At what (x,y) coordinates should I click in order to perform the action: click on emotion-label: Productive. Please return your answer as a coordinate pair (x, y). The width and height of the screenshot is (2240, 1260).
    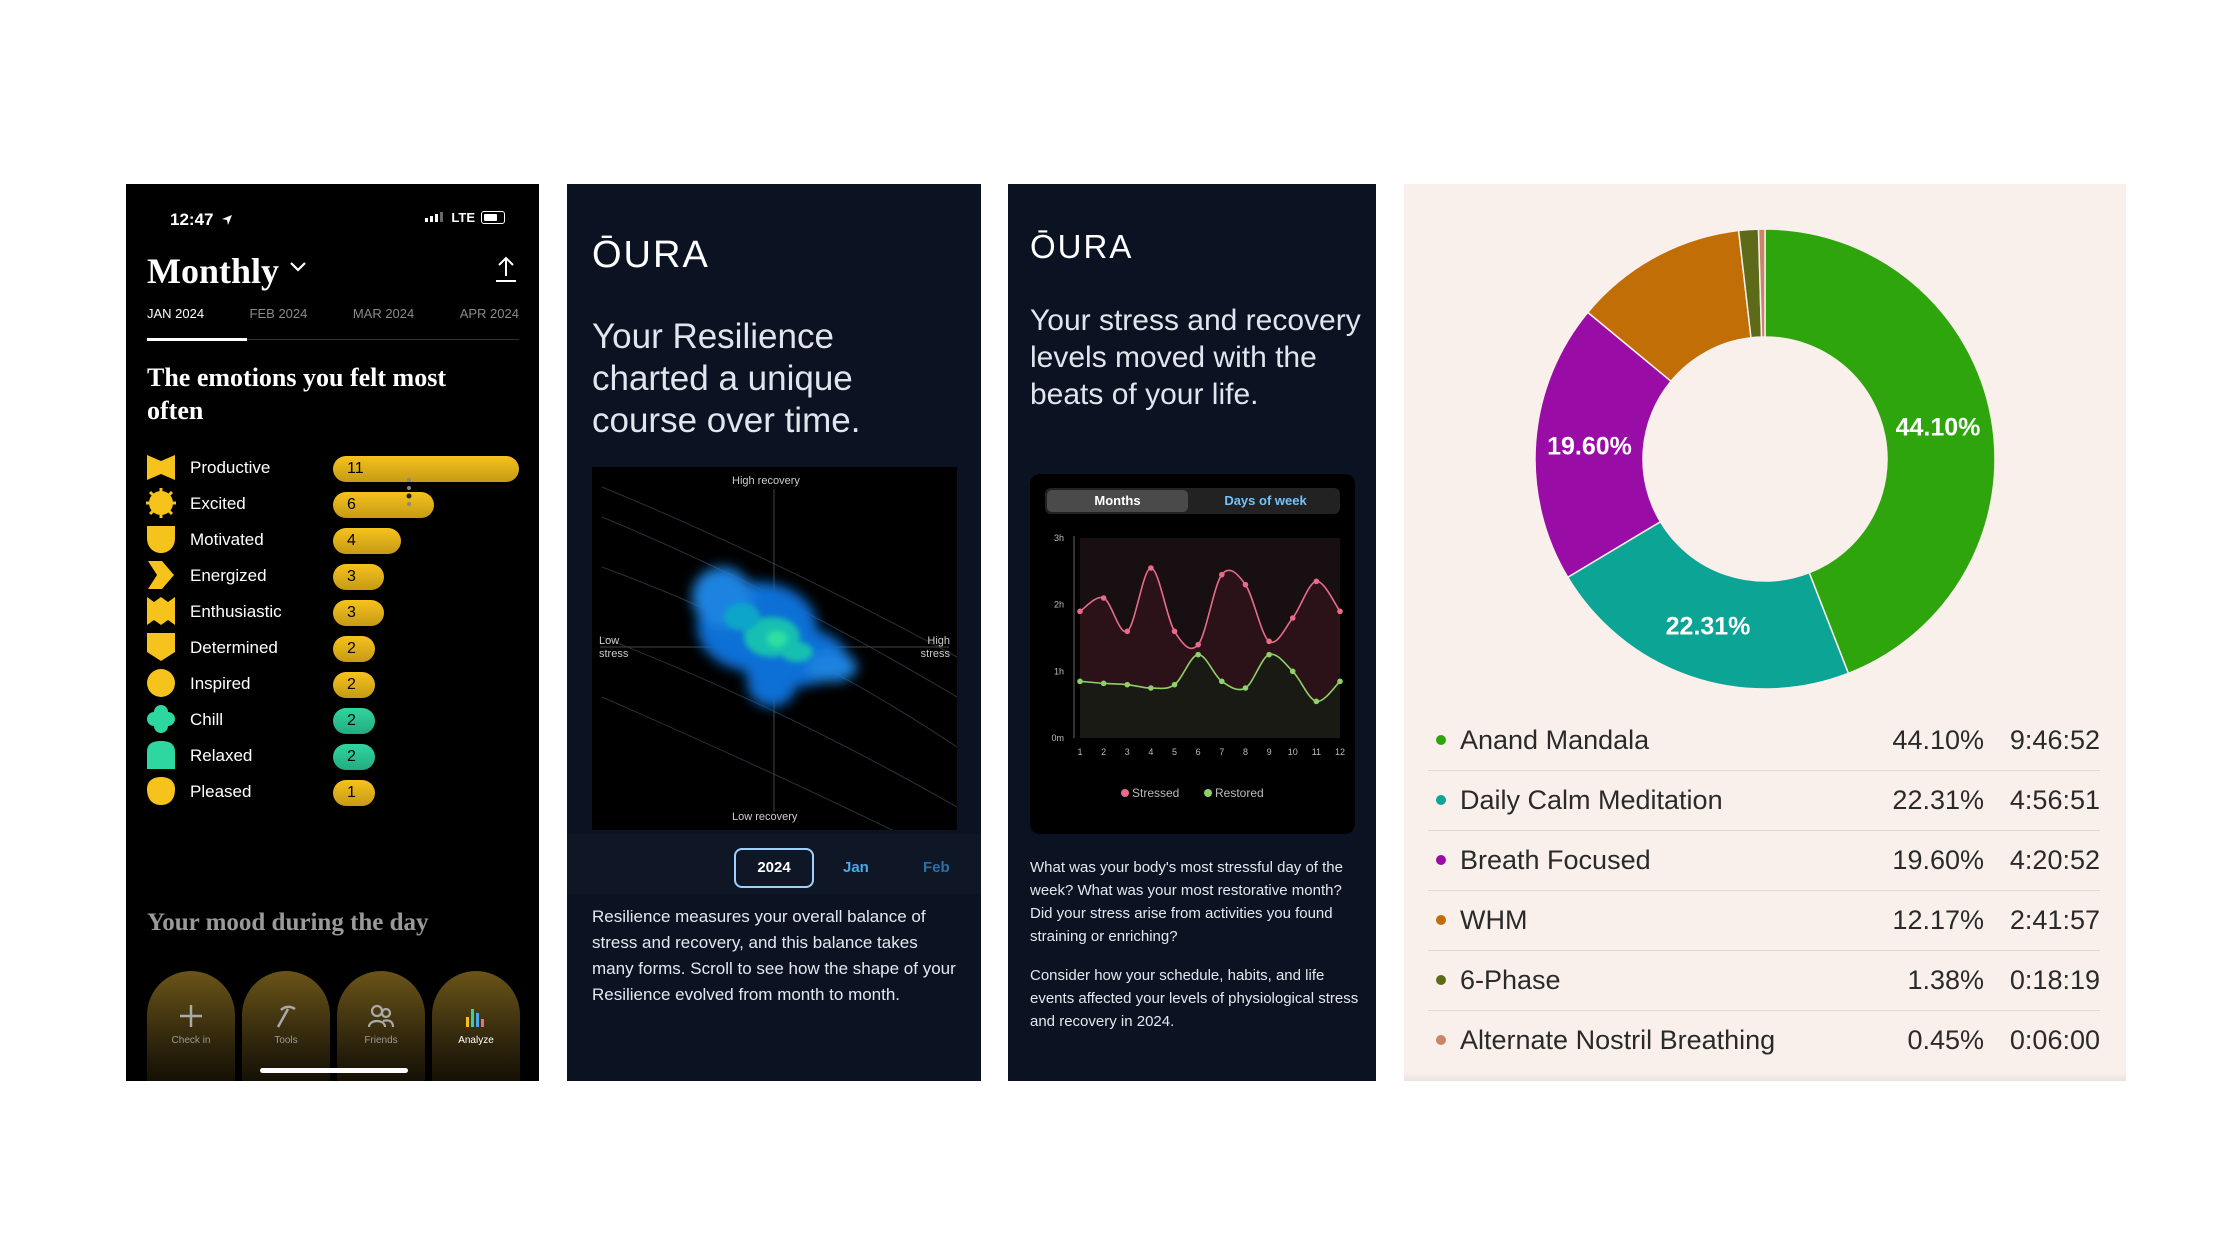
    Looking at the image, I should click on (230, 467).